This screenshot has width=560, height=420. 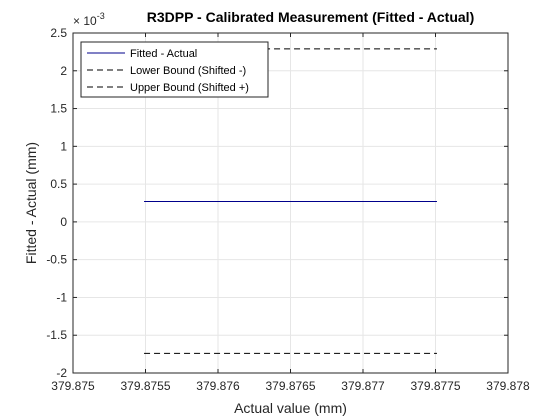 What do you see at coordinates (61, 297) in the screenshot?
I see `y-tick-label: -1` at bounding box center [61, 297].